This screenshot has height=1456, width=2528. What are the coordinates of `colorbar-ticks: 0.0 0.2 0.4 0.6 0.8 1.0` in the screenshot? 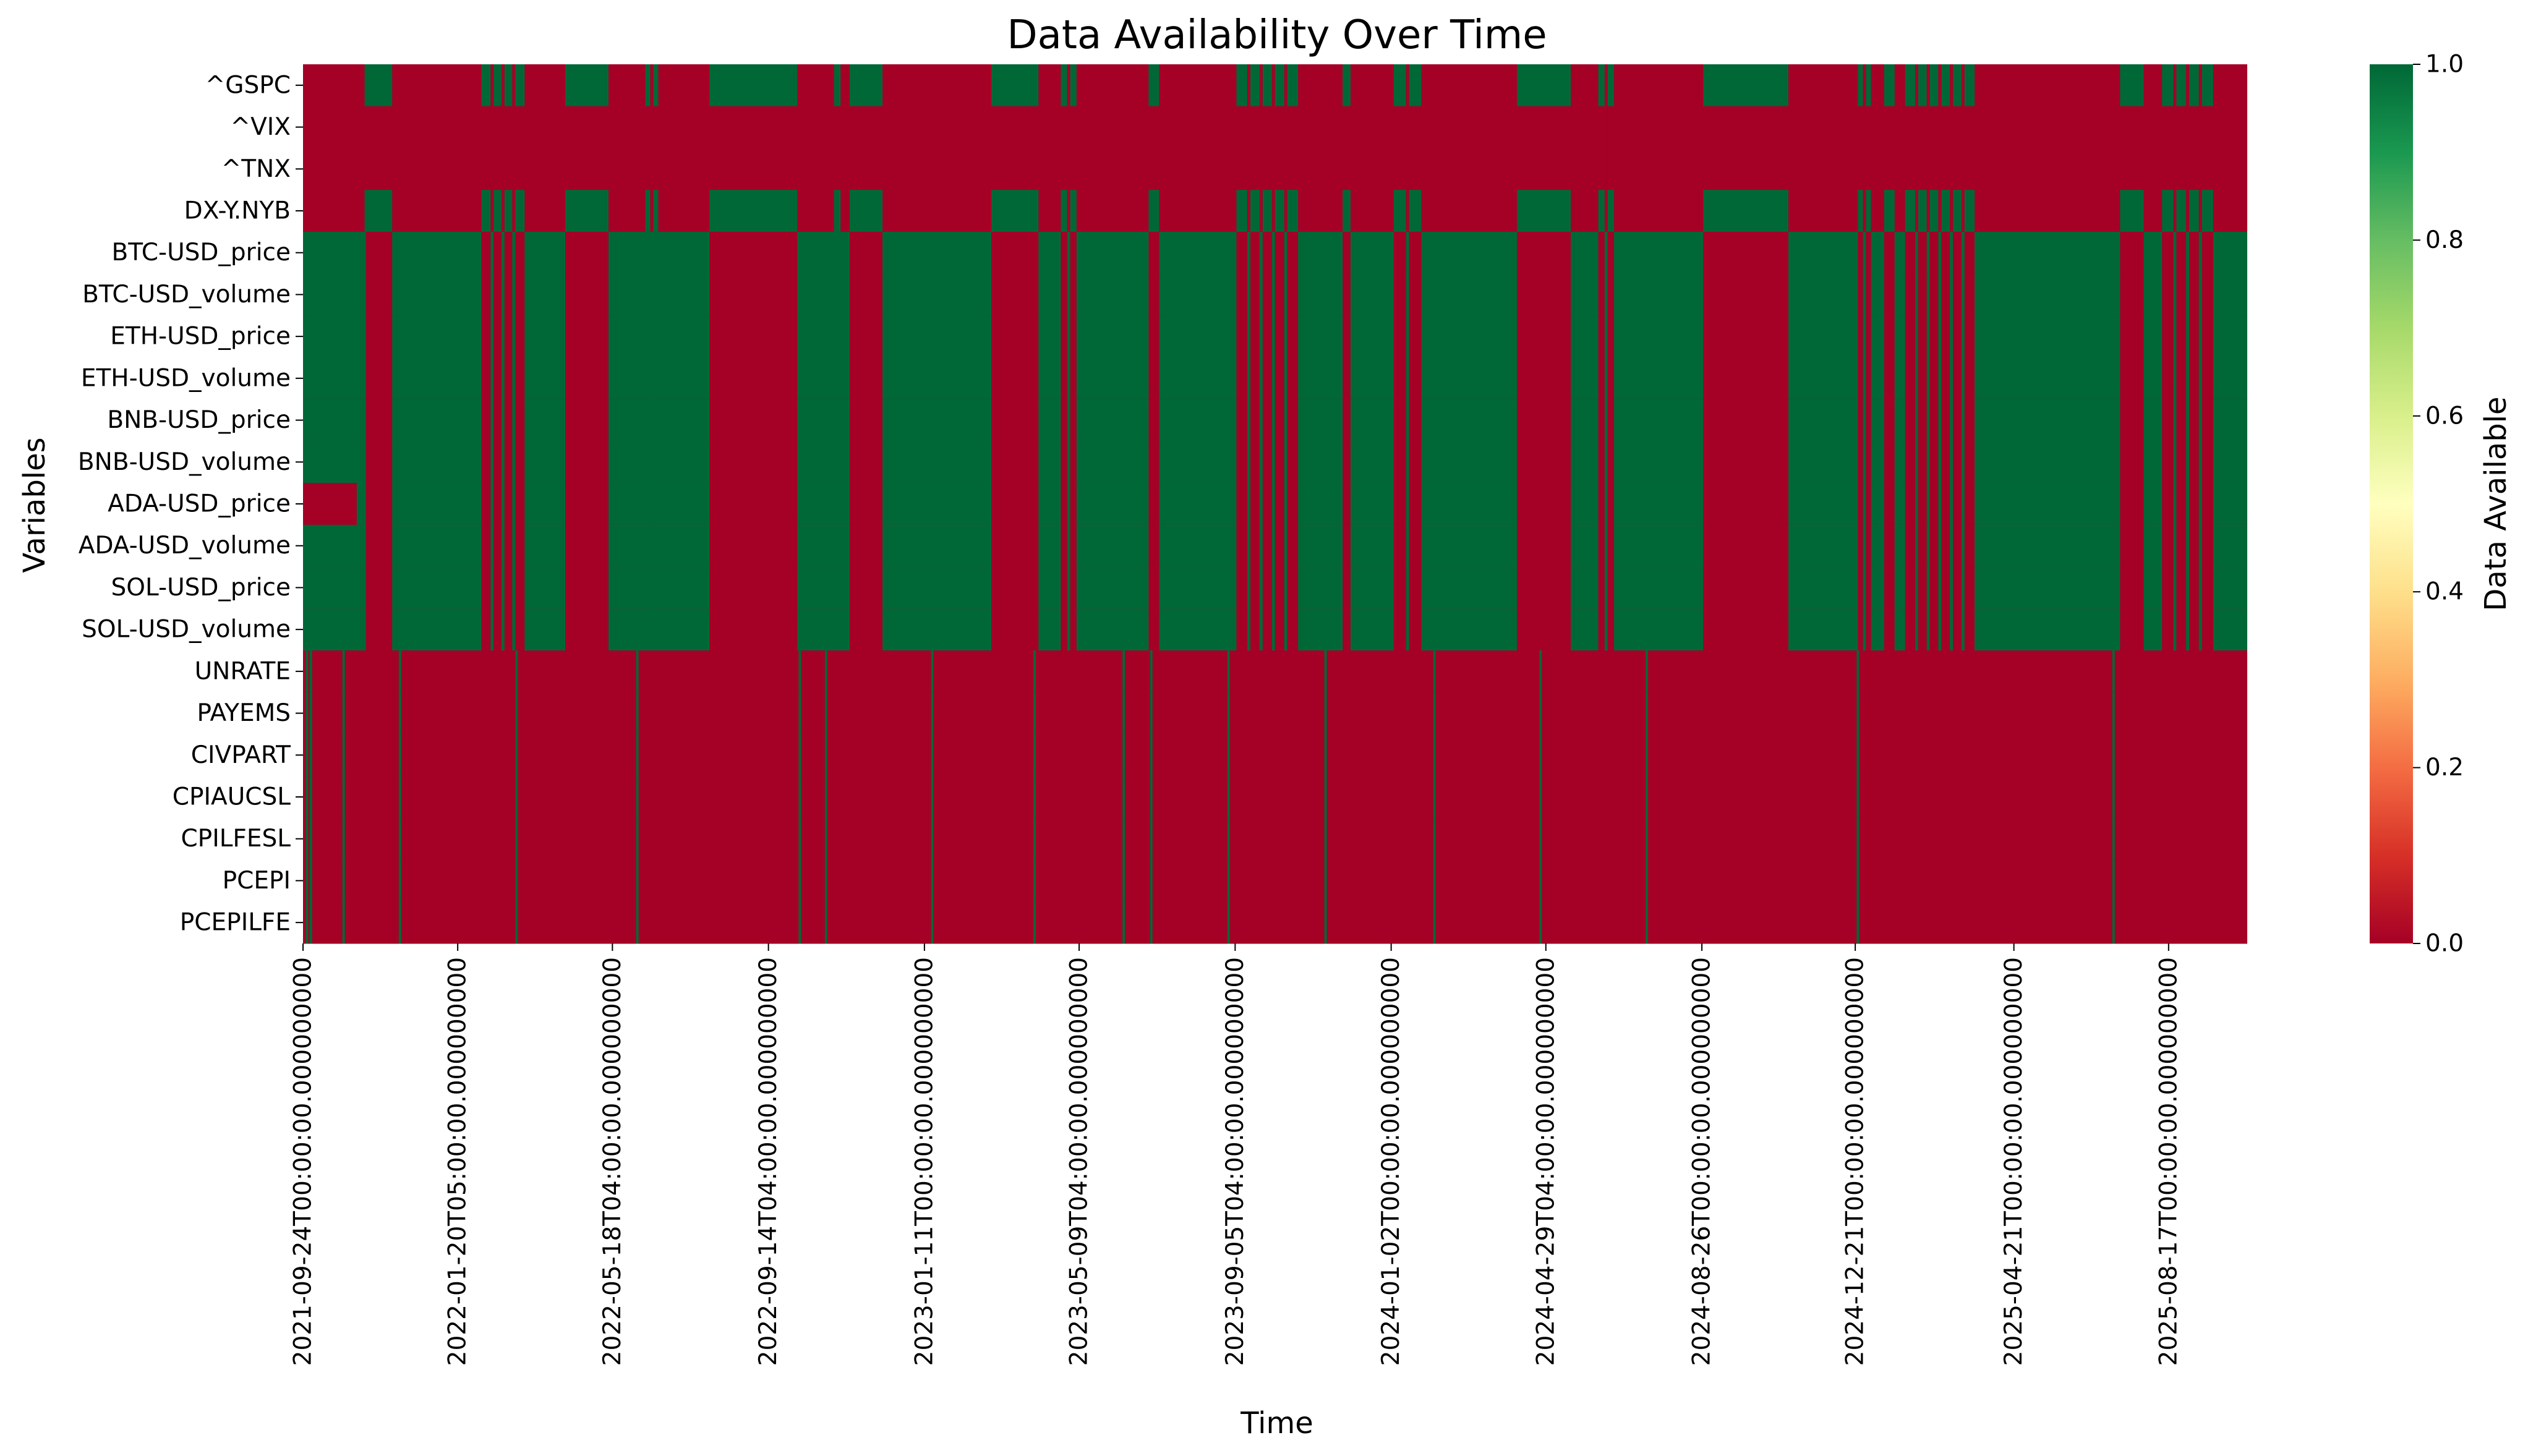 It's located at (2438, 504).